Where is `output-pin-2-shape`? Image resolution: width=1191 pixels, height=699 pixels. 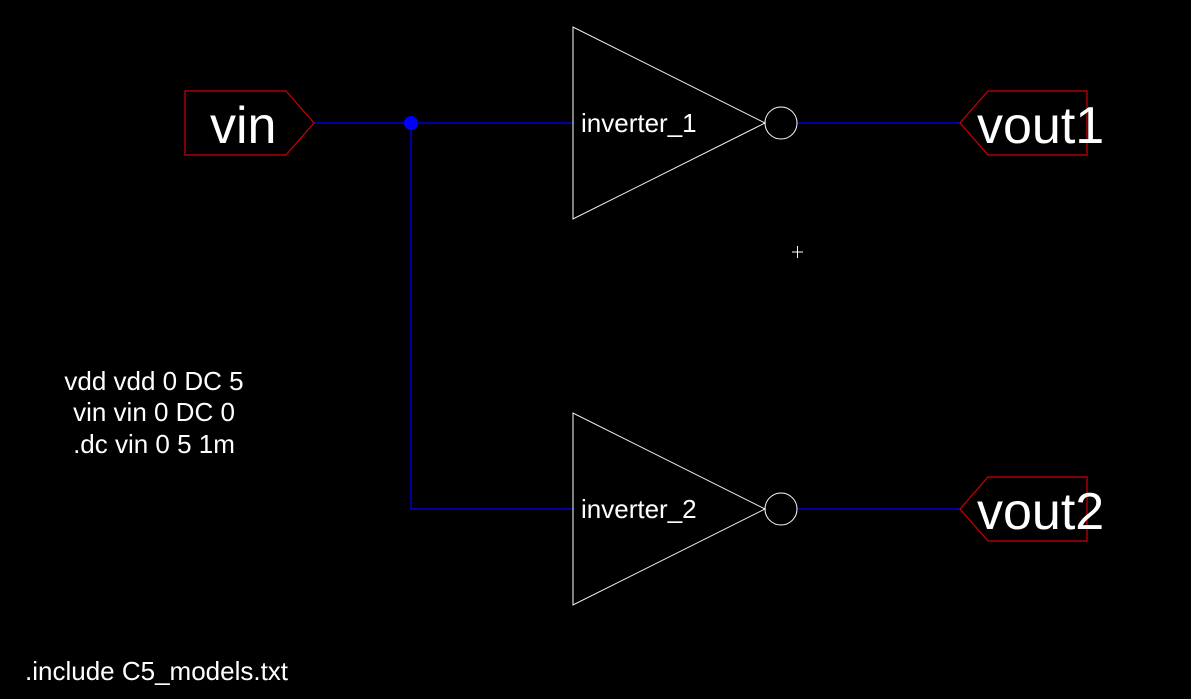 output-pin-2-shape is located at coordinates (1023, 509).